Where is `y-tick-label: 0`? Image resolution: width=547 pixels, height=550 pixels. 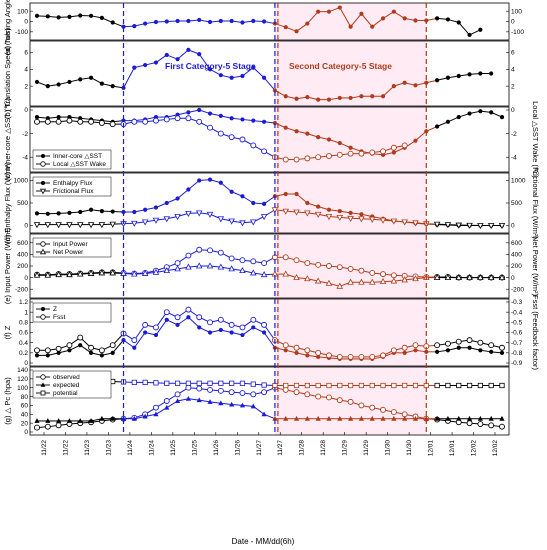 y-tick-label: 0 is located at coordinates (26, 226).